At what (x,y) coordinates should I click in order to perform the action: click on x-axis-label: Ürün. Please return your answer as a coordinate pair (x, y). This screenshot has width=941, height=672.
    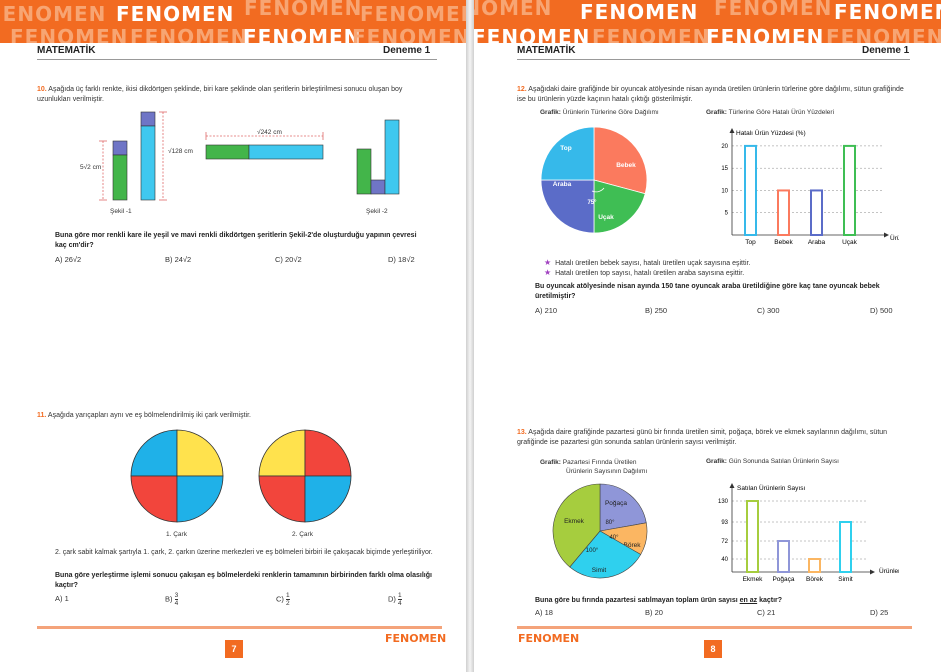
    Looking at the image, I should click on (894, 238).